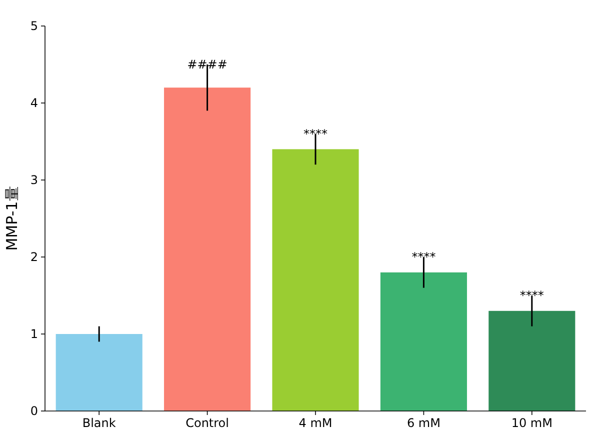  Describe the element at coordinates (34, 103) in the screenshot. I see `y-tick-label: 4` at that location.